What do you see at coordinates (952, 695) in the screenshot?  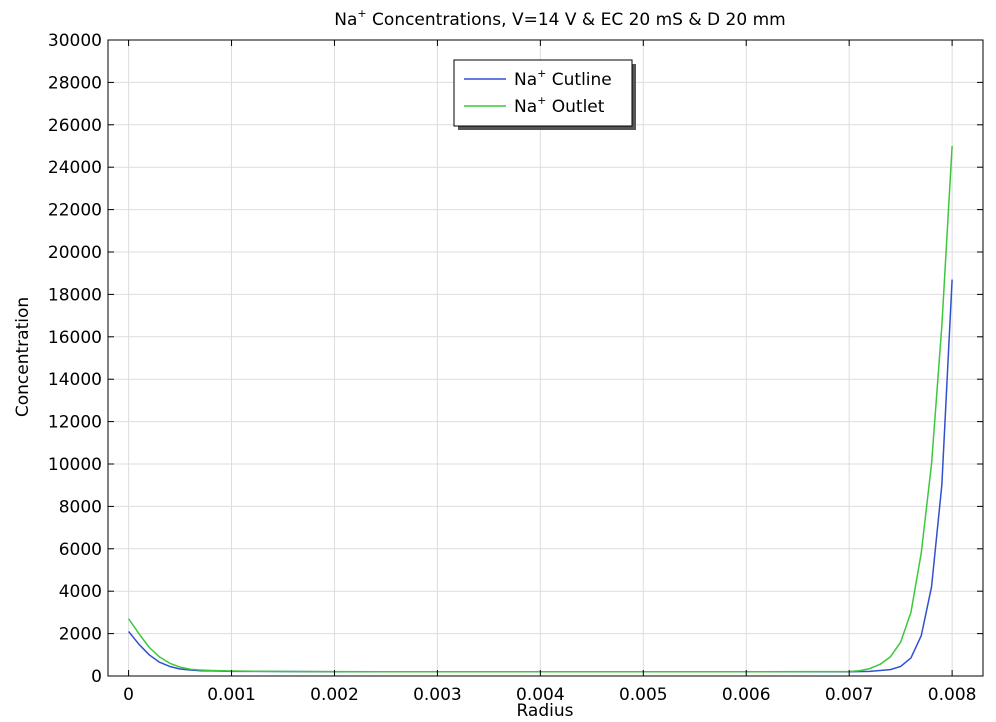 I see `x-tick-label: 0.008` at bounding box center [952, 695].